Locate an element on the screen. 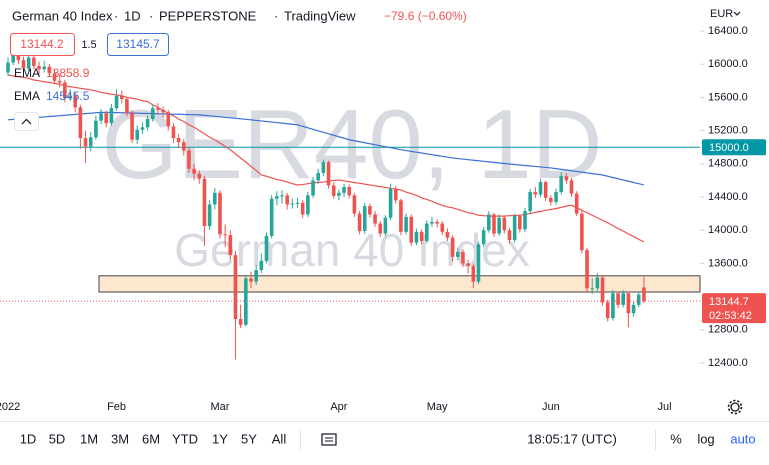  bid-box is located at coordinates (42, 44).